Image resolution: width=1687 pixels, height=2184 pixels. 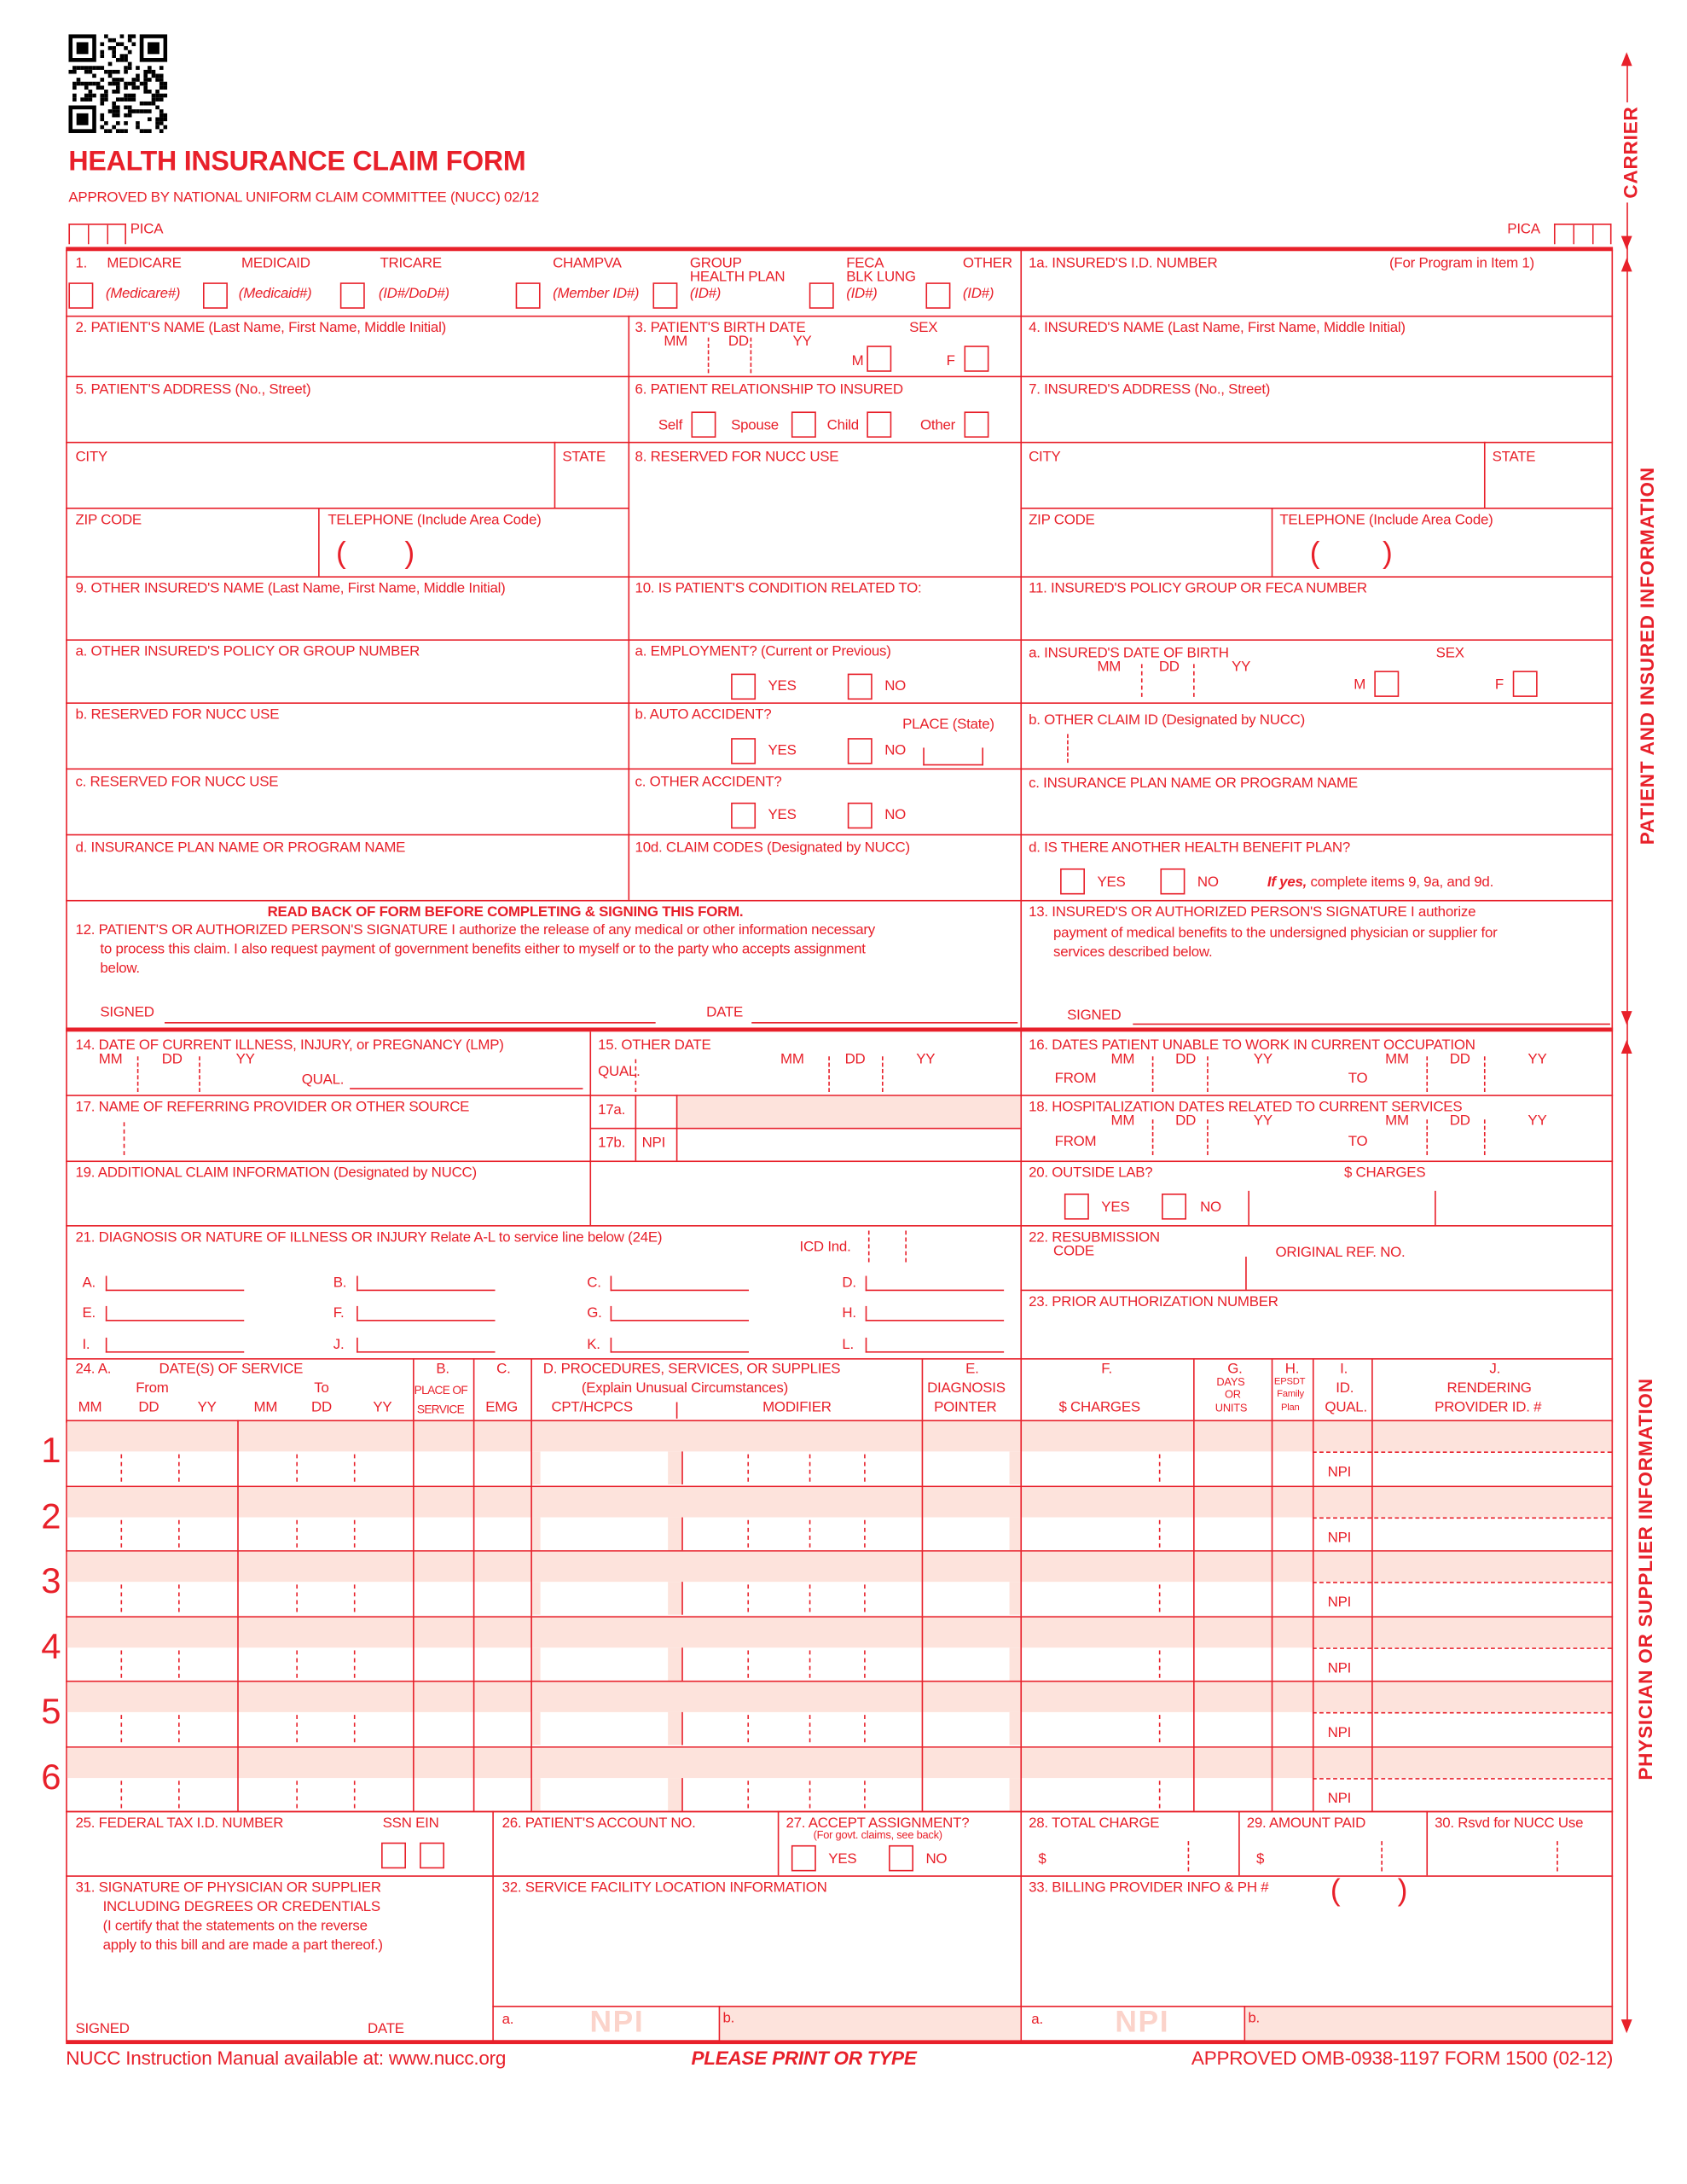 I want to click on relationship-other-checkbox, so click(x=977, y=425).